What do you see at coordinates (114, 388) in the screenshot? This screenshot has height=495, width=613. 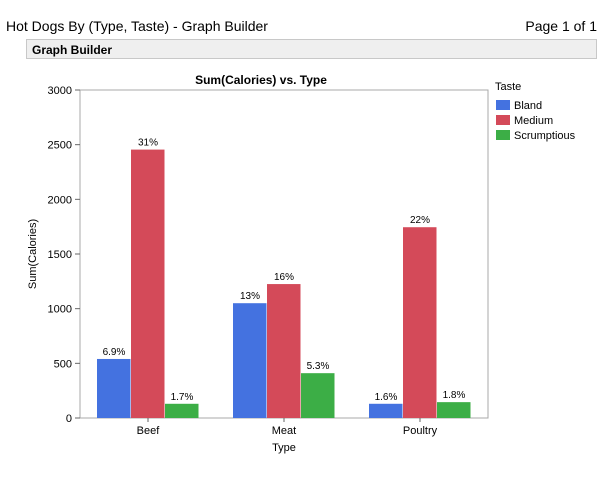 I see `bar-bland-beef` at bounding box center [114, 388].